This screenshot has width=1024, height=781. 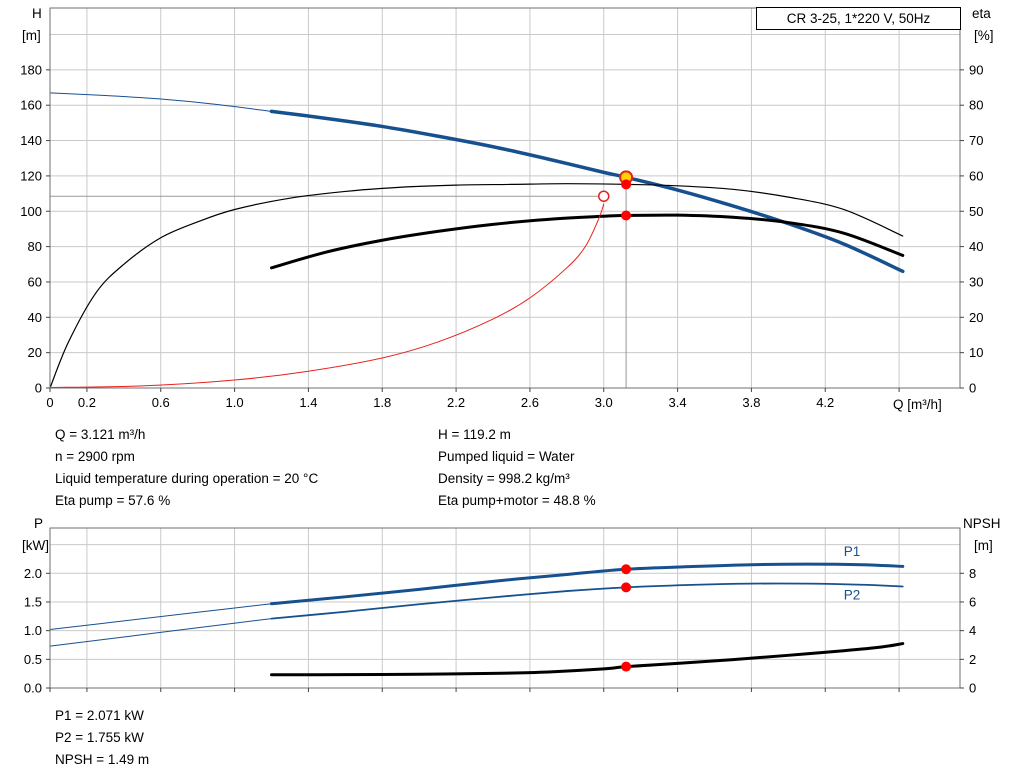 I want to click on right-tick-label: 70, so click(x=976, y=140).